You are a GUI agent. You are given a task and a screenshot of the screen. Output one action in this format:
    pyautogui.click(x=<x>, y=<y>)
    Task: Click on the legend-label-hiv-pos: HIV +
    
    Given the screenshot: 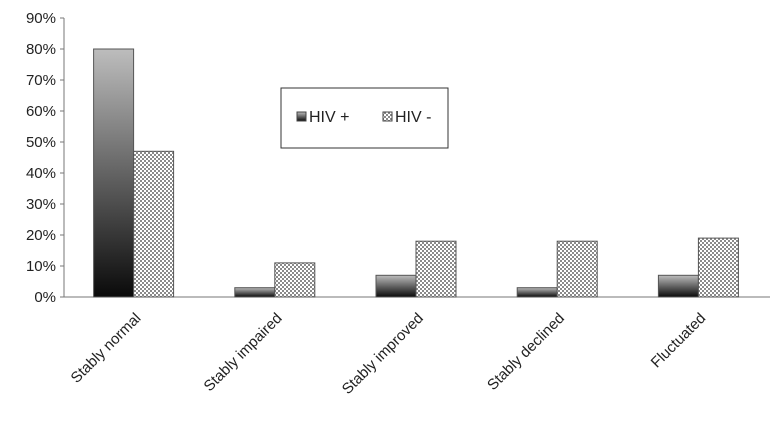 What is the action you would take?
    pyautogui.click(x=329, y=117)
    